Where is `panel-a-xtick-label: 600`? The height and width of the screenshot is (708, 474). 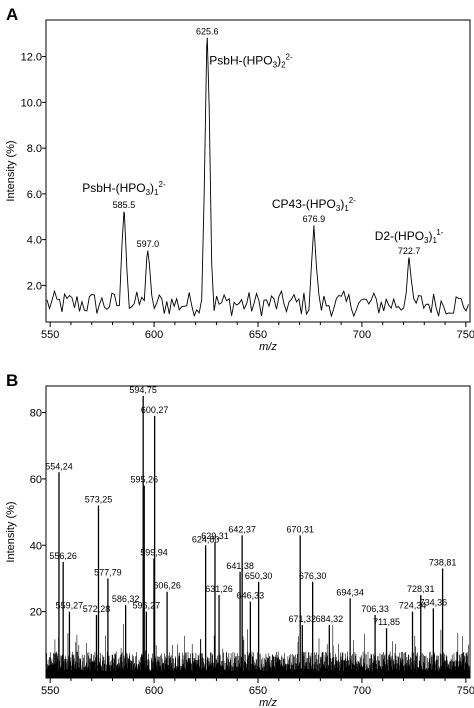 panel-a-xtick-label: 600 is located at coordinates (154, 335).